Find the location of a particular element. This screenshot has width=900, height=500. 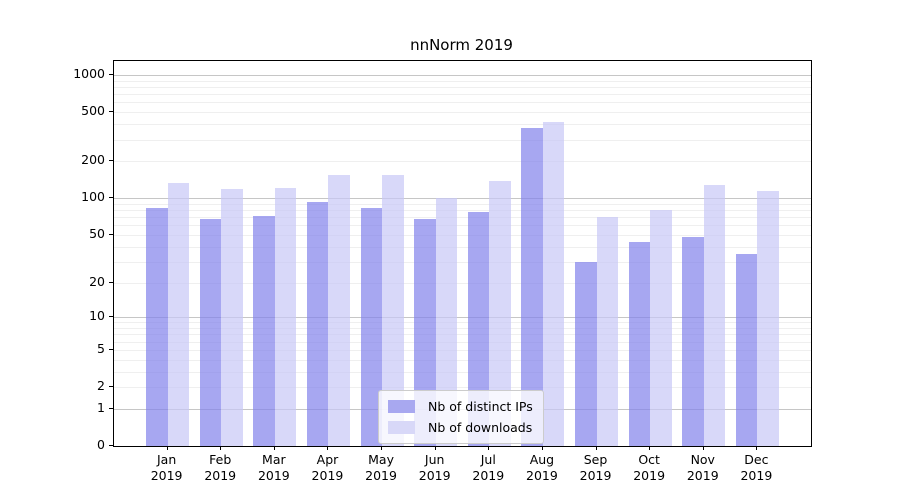

x-tick-label: Nov 2019 is located at coordinates (703, 467).